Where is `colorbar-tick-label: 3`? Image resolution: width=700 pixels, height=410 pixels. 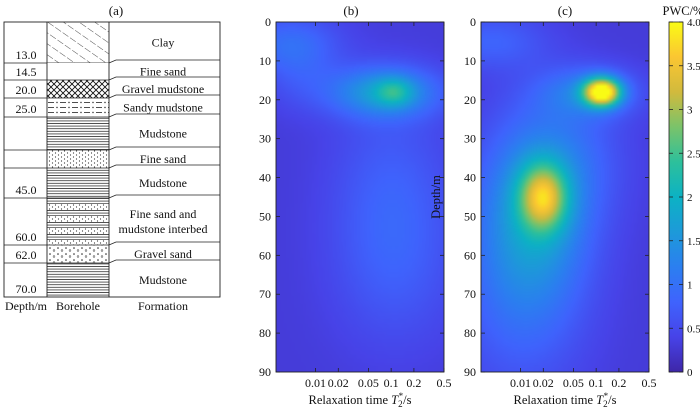 colorbar-tick-label: 3 is located at coordinates (690, 111).